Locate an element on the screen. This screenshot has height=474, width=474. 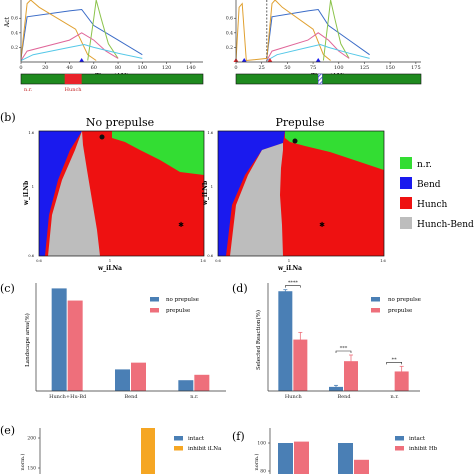
legend-label-bend: Bend is located at coordinates (429, 185).